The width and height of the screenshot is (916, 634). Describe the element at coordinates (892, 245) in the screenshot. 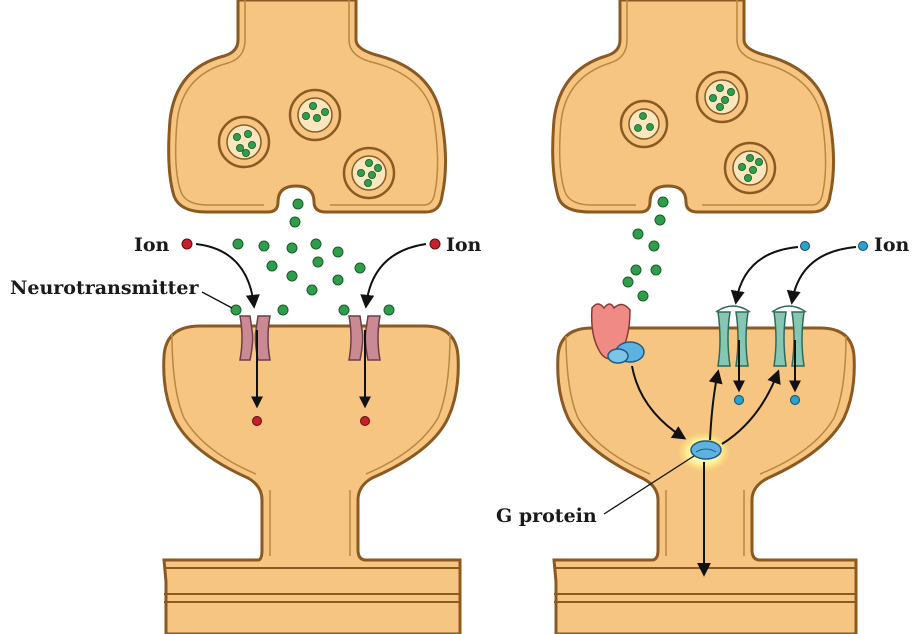

I see `ion-label-right-b: Ion` at that location.